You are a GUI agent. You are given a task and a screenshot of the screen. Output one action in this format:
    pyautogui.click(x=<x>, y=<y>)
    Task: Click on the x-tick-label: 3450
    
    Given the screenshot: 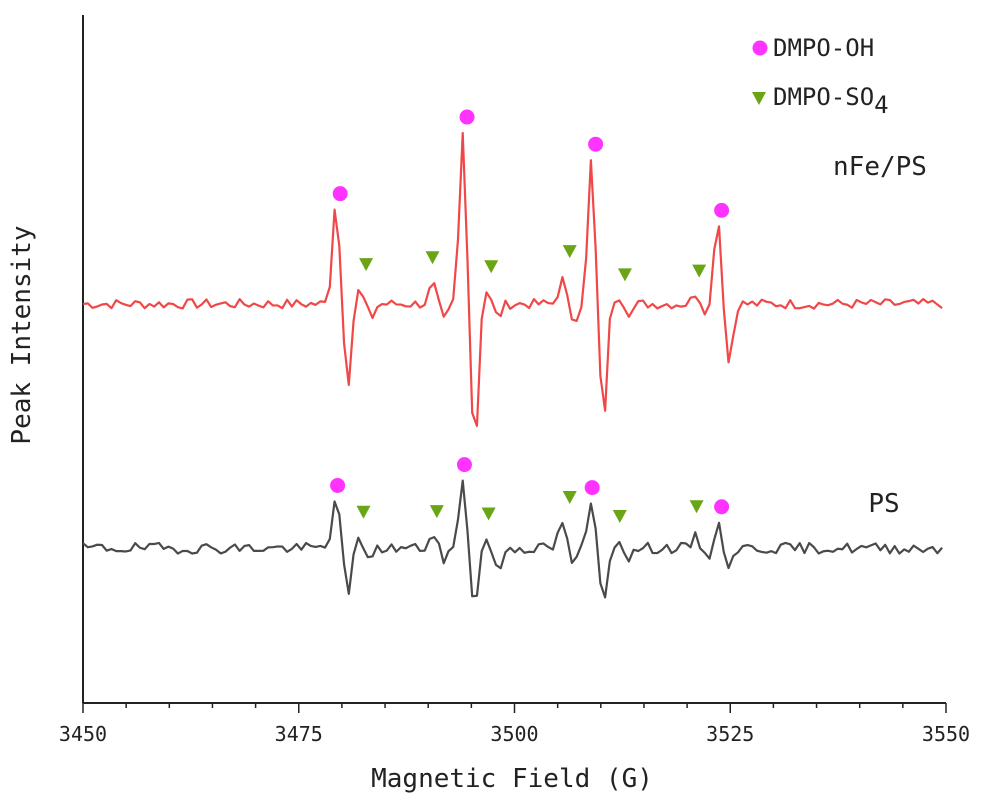 What is the action you would take?
    pyautogui.click(x=83, y=734)
    